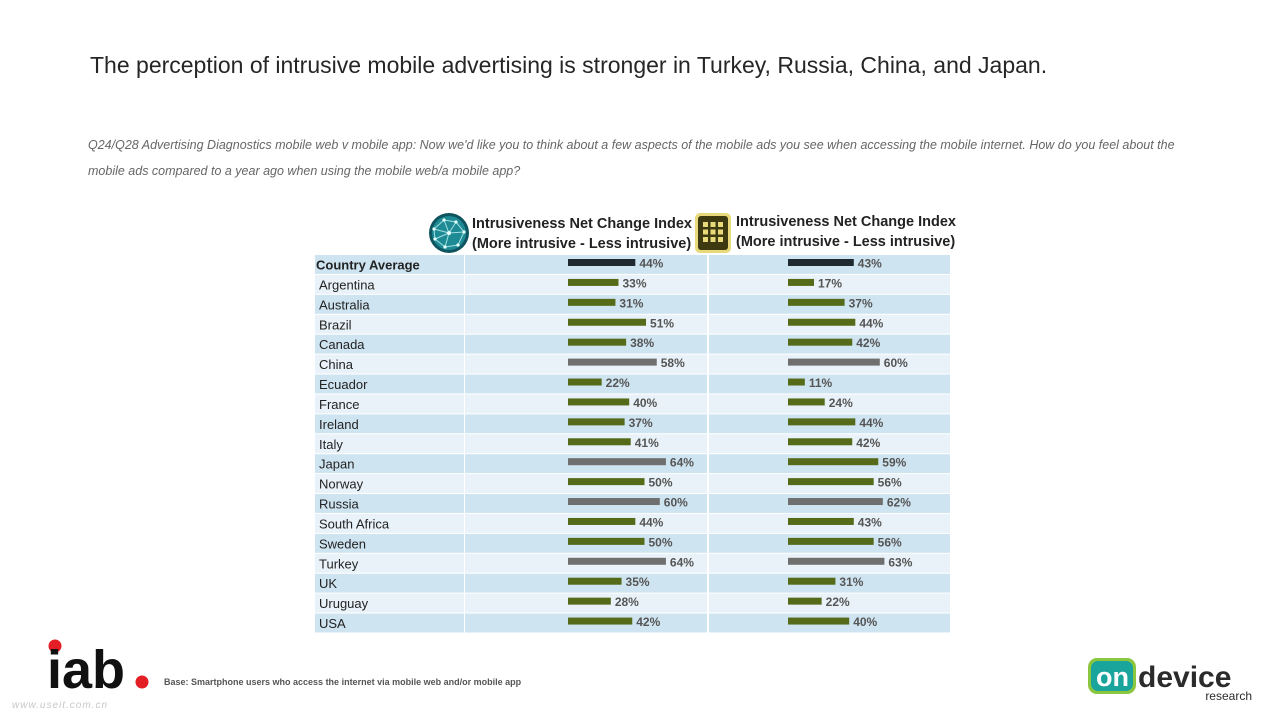 This screenshot has height=720, width=1280. I want to click on app-value-label: 22%, so click(838, 602).